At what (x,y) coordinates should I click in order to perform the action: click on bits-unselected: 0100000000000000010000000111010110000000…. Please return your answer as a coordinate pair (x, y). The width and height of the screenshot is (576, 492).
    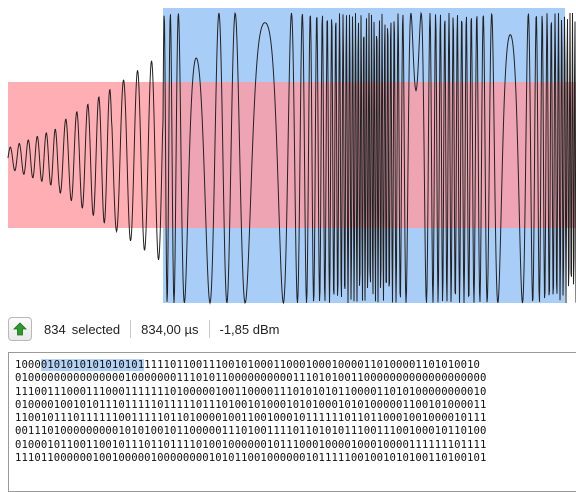
    Looking at the image, I should click on (251, 378).